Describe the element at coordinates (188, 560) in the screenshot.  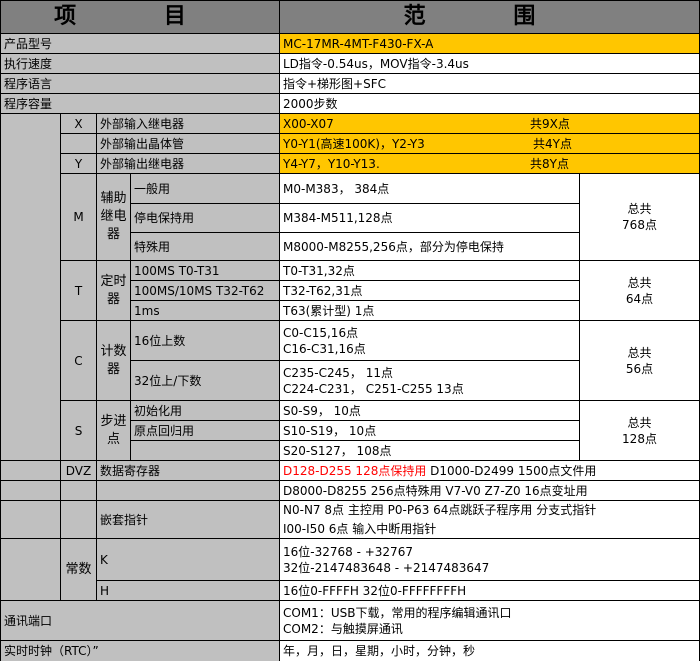
I see `k-label: K` at that location.